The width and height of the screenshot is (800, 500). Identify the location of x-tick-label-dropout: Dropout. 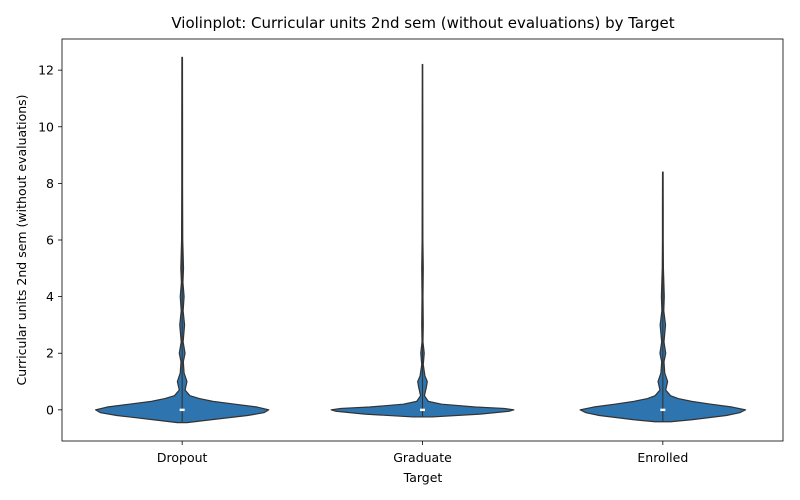
(182, 457).